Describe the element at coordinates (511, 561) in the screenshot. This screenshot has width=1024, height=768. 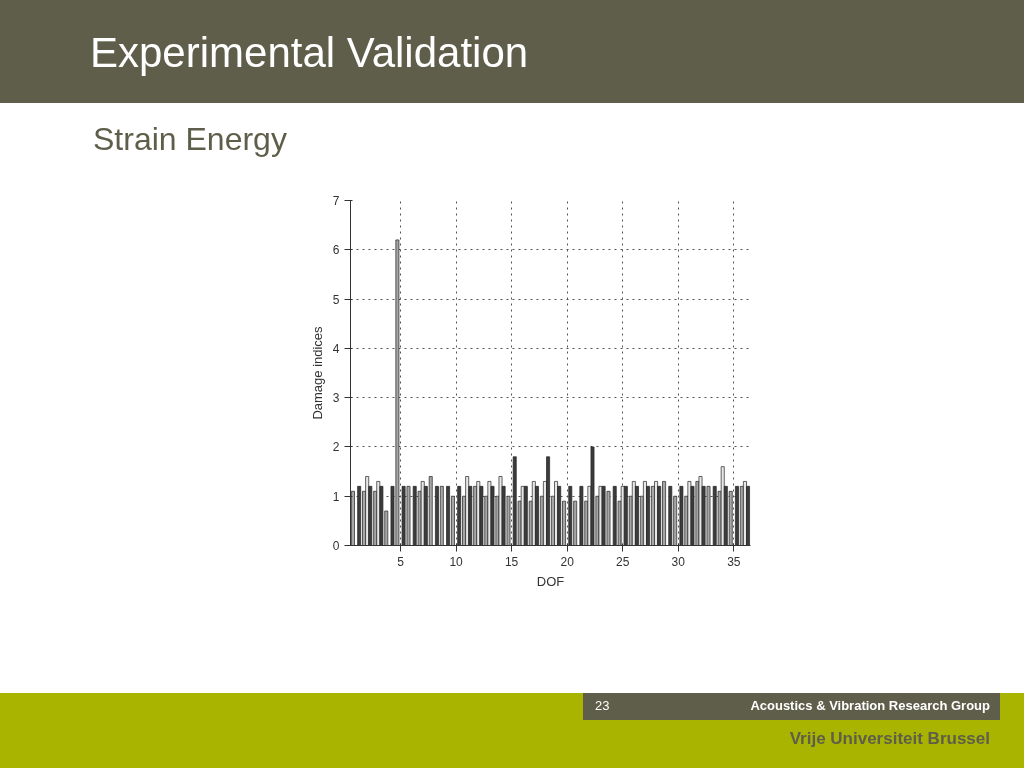
I see `x-tick-label: 15` at that location.